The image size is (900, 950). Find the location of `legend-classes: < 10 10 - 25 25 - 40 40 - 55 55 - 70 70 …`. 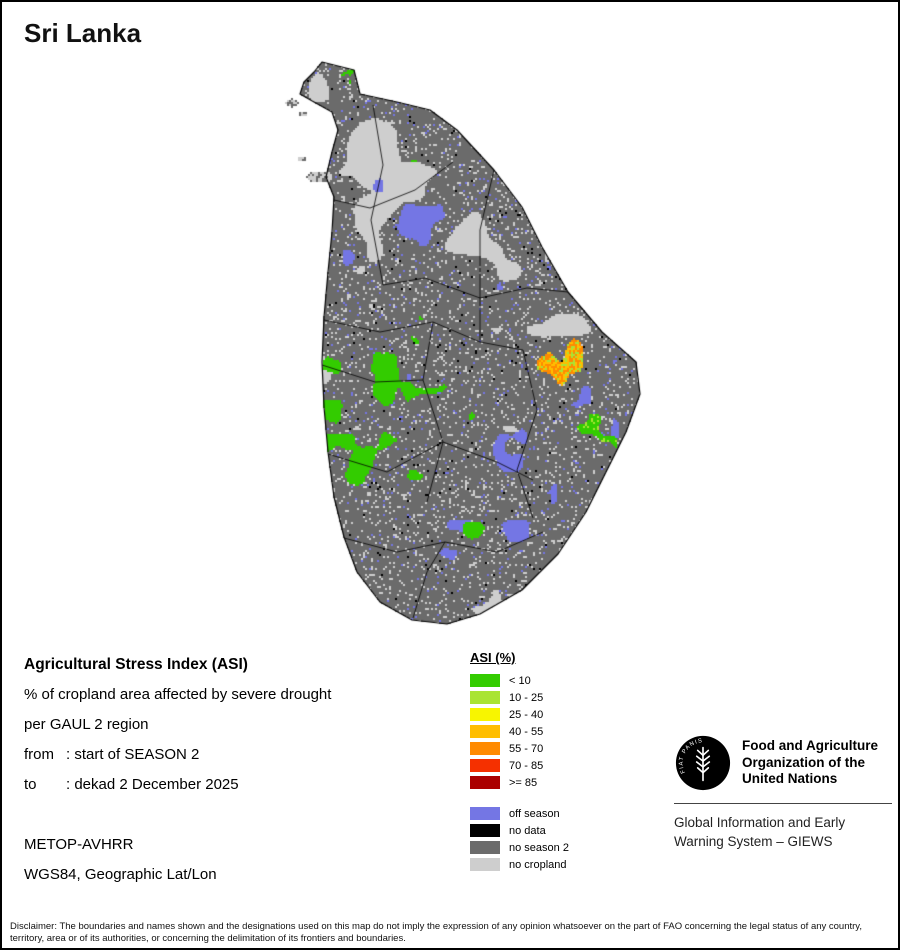

legend-classes: < 10 10 - 25 25 - 40 40 - 55 55 - 70 70 … is located at coordinates (519, 731).